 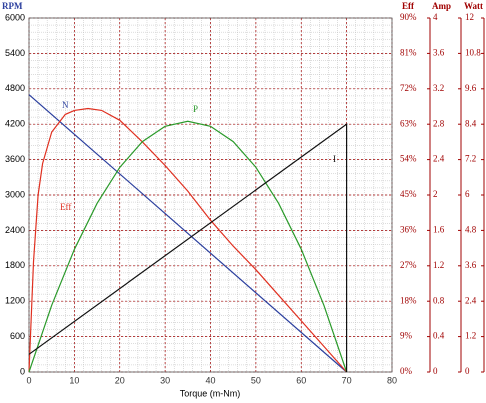 What do you see at coordinates (408, 300) in the screenshot?
I see `y2-tick-label: 18%` at bounding box center [408, 300].